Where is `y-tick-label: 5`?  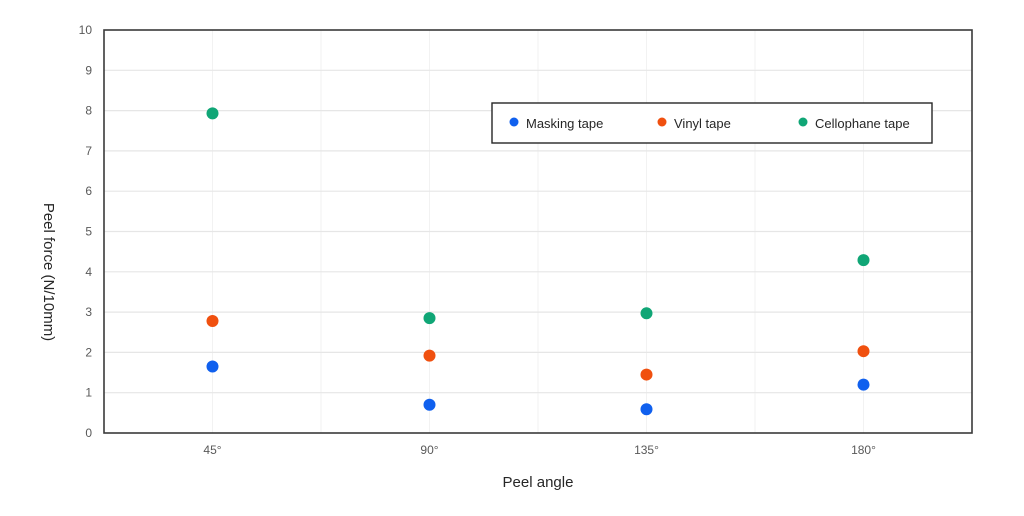 y-tick-label: 5 is located at coordinates (88, 232).